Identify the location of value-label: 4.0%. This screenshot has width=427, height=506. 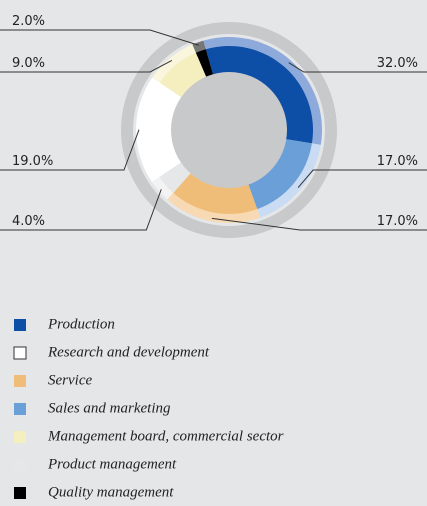
(28, 221).